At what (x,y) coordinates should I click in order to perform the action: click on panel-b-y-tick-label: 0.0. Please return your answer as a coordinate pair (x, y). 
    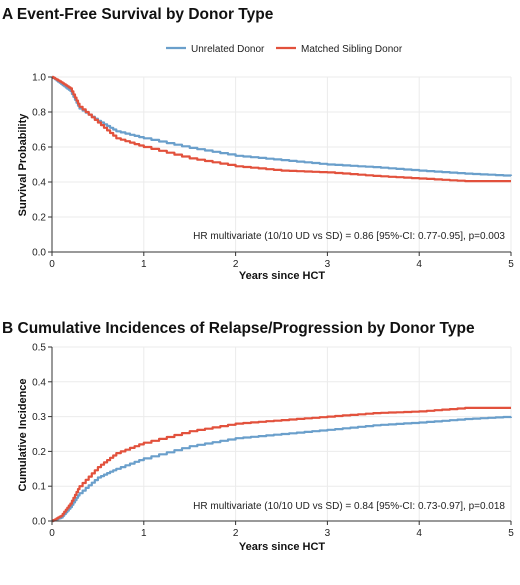
    Looking at the image, I should click on (39, 522).